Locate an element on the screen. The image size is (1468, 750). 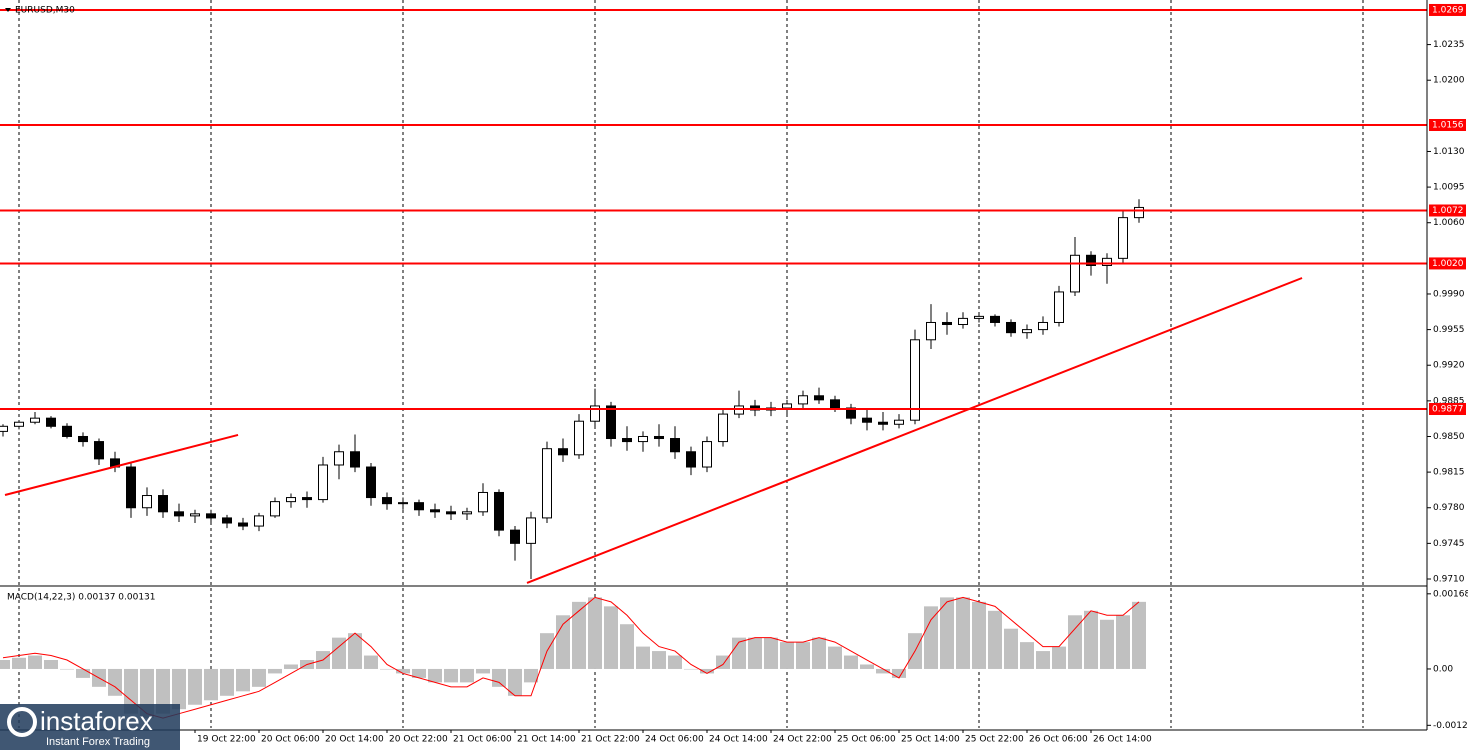
x-tick-label: 25 Oct 14:00 is located at coordinates (930, 740).